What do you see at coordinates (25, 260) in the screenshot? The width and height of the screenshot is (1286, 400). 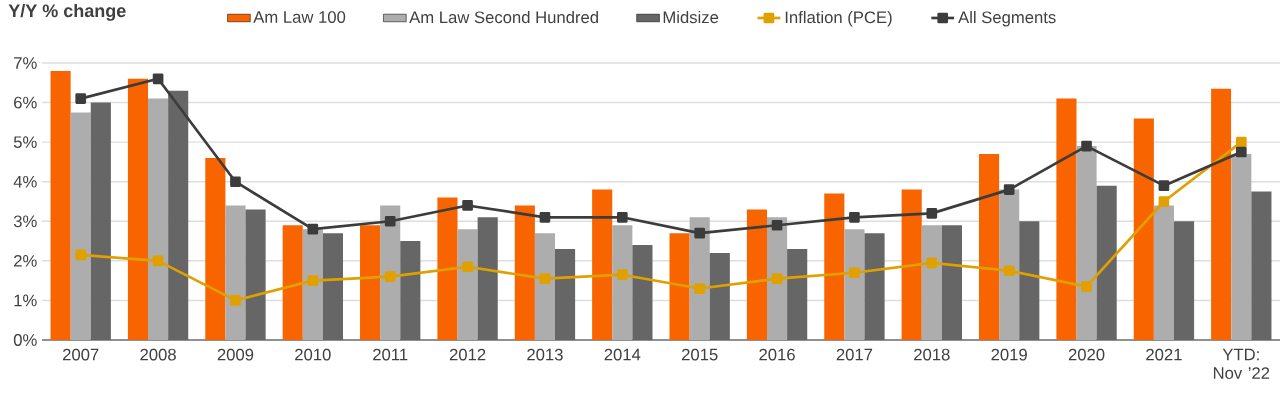 I see `y-tick-label: 2%` at bounding box center [25, 260].